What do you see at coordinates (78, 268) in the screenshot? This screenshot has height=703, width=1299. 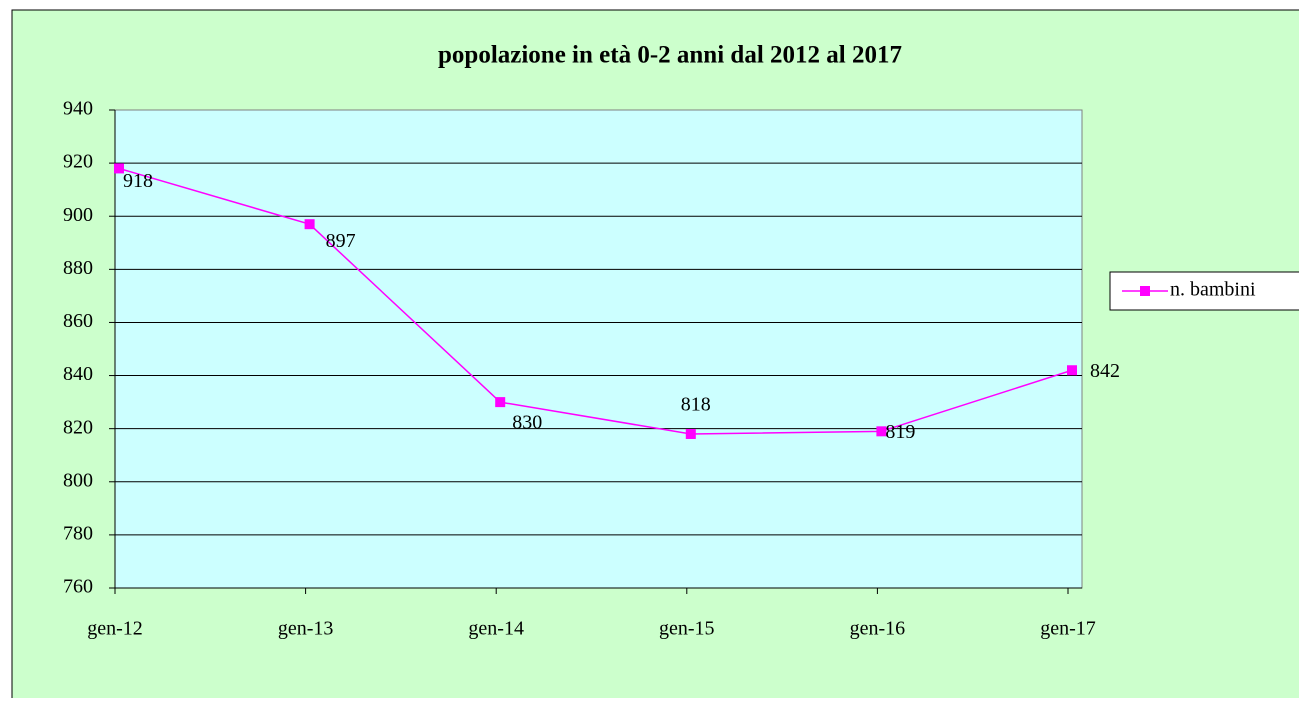 I see `y-tick-label: 880` at bounding box center [78, 268].